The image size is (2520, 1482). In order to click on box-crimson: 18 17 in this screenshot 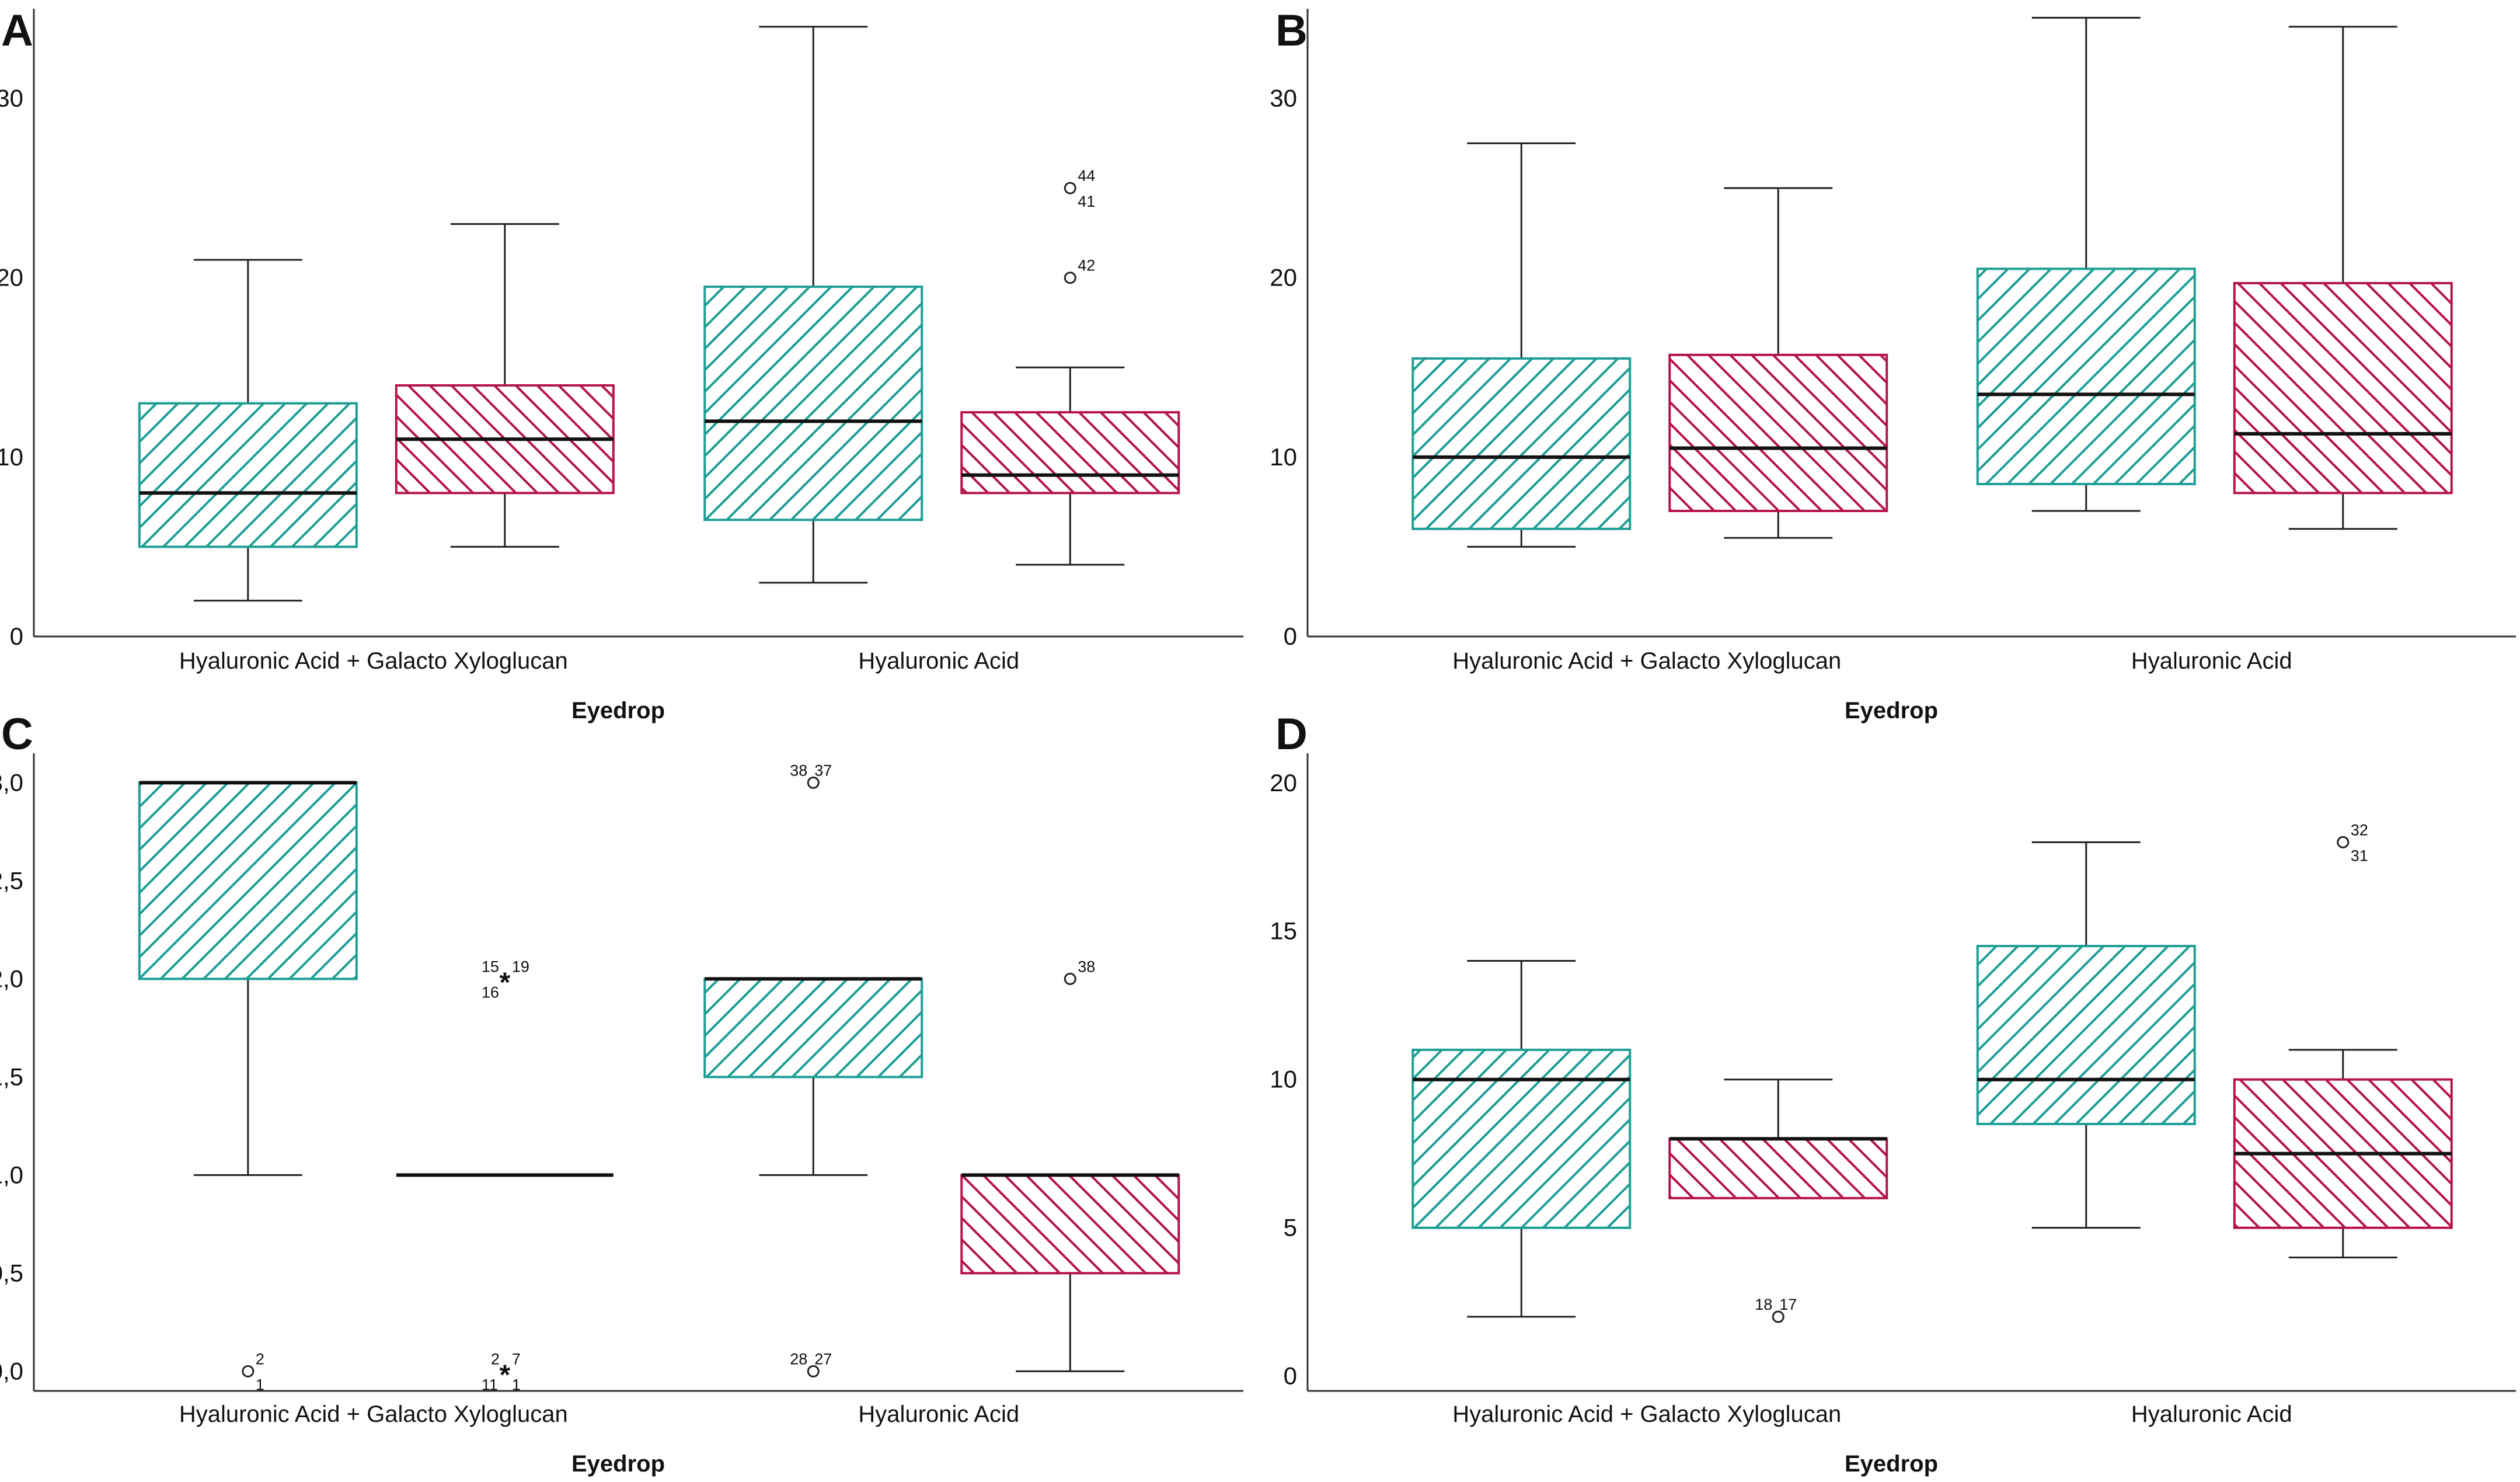, I will do `click(1778, 1201)`.